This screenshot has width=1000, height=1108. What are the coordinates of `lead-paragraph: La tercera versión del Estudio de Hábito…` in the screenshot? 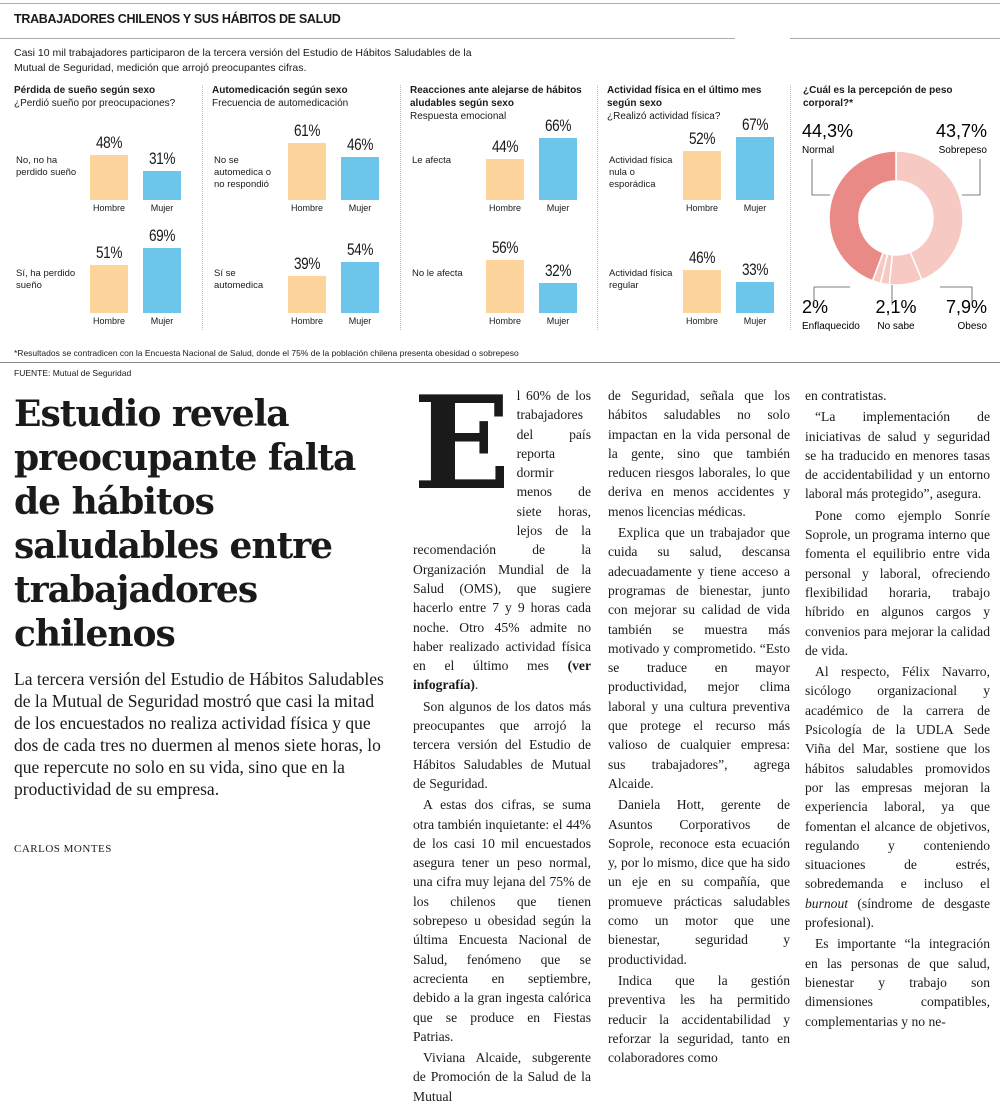 It's located at (199, 734).